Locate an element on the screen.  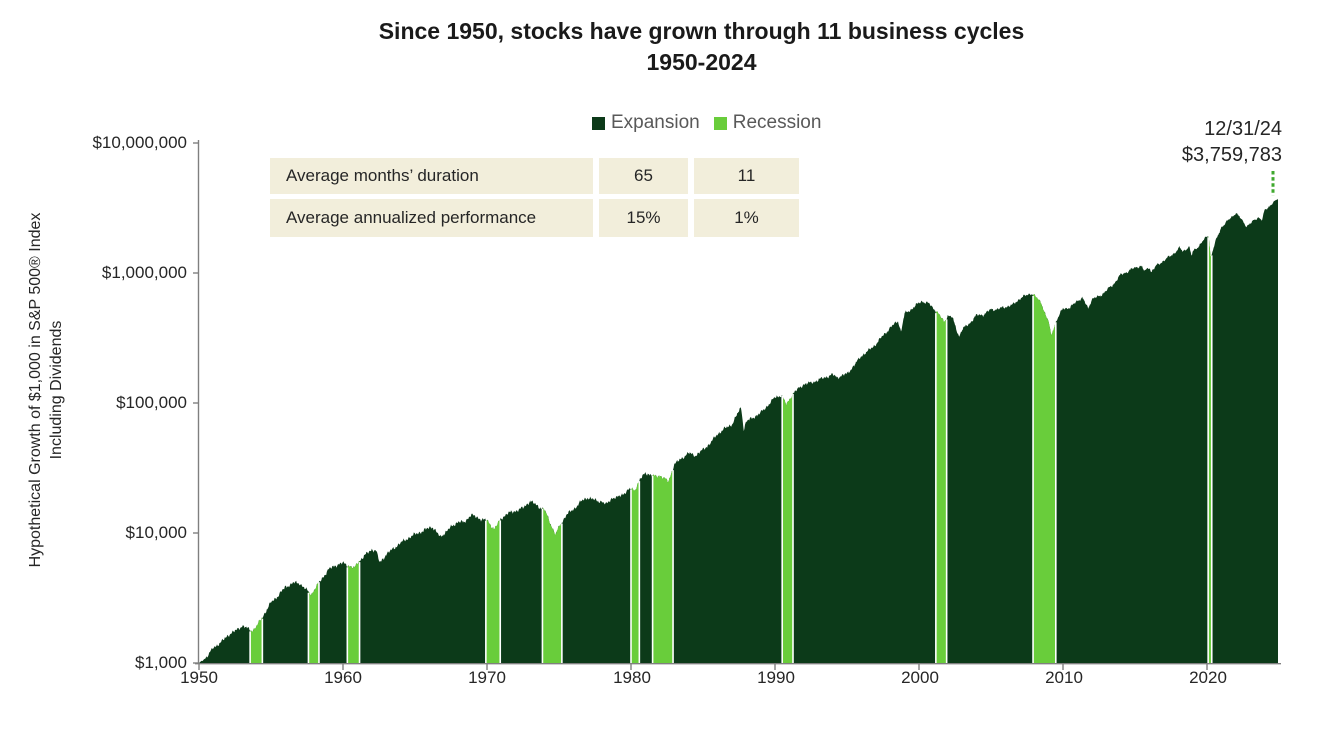
x-tick-label-2010: 2010 is located at coordinates (1064, 677).